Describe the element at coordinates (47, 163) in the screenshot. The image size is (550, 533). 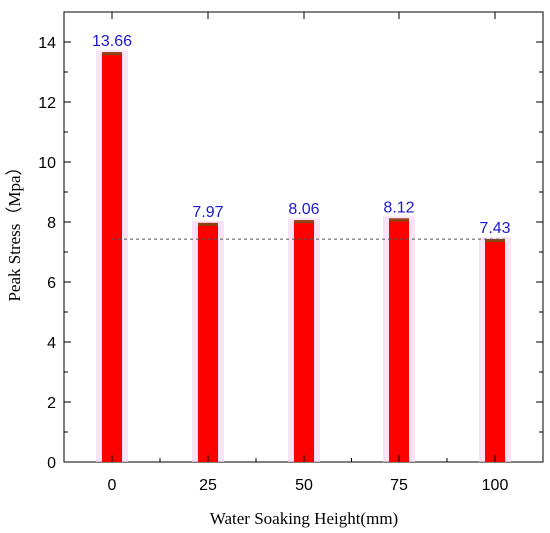
I see `y-tick-label: 10` at that location.